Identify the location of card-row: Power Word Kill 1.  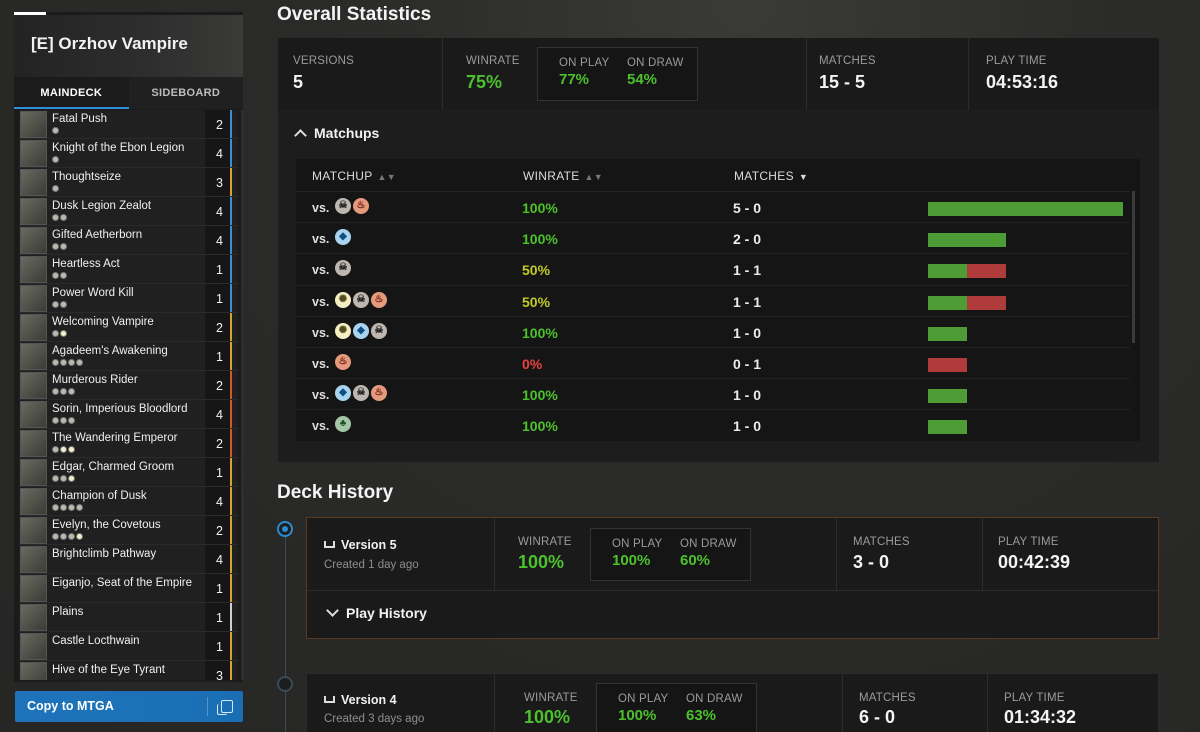
(128, 298).